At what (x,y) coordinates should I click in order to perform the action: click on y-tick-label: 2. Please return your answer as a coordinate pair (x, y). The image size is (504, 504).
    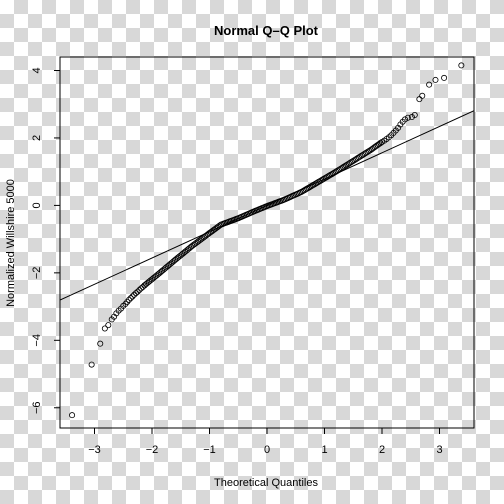
    Looking at the image, I should click on (37, 138).